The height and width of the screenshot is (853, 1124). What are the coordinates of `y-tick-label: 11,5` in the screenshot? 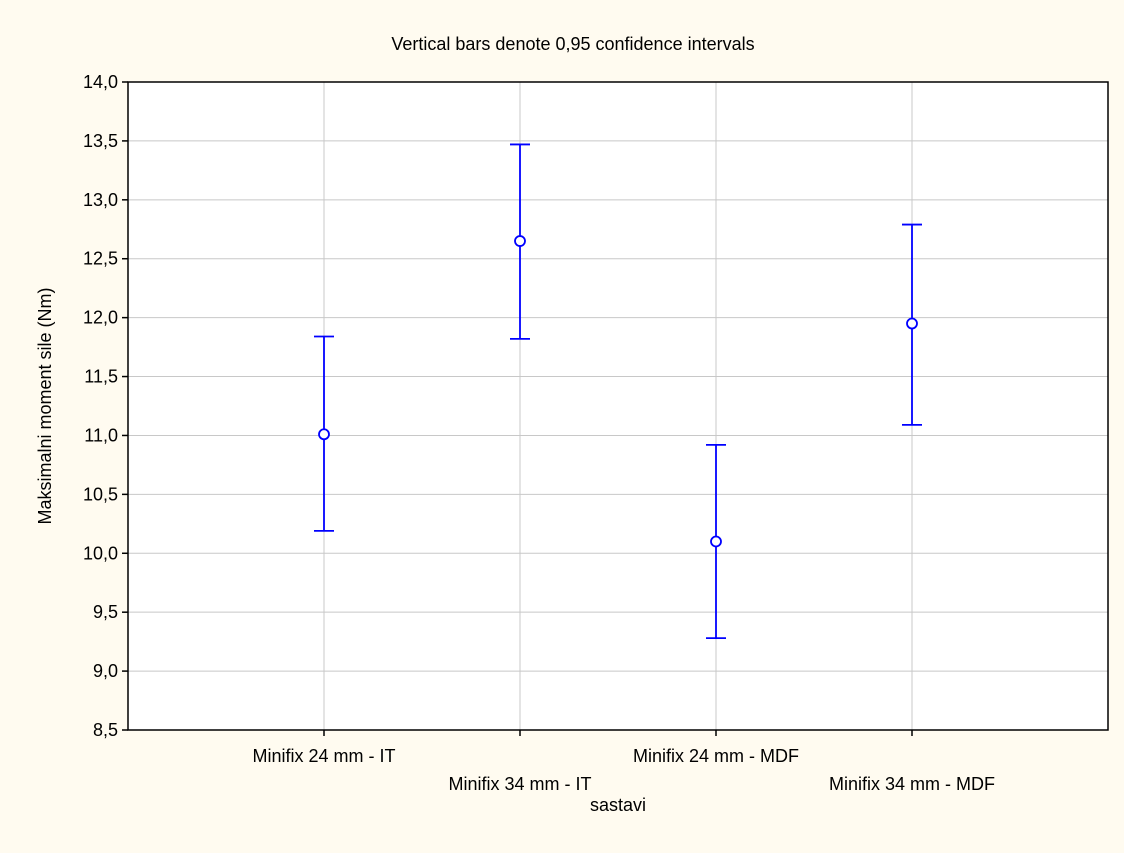 It's located at (101, 377).